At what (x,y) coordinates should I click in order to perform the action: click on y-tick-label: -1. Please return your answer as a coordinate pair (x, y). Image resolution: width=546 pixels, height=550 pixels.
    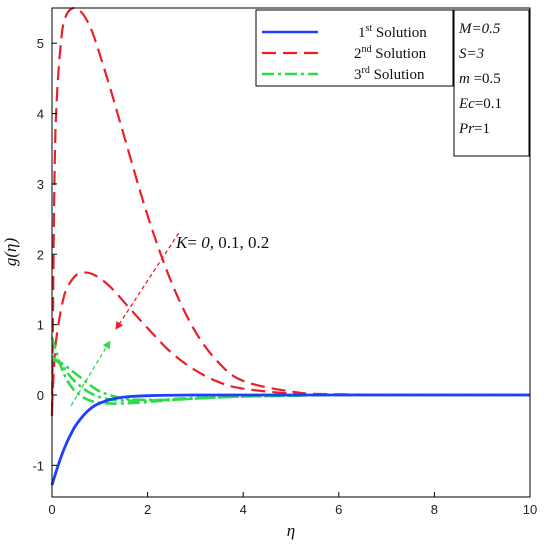
    Looking at the image, I should click on (38, 465).